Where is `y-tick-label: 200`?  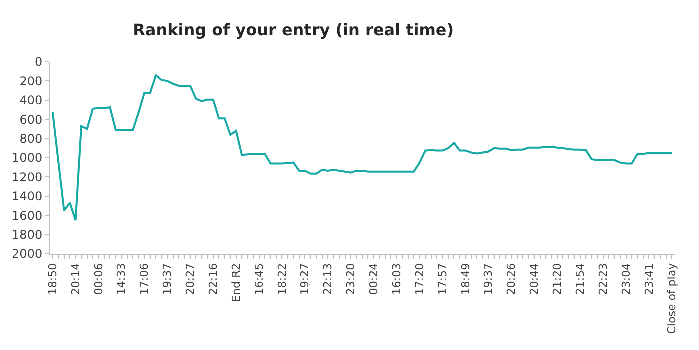 y-tick-label: 200 is located at coordinates (31, 81).